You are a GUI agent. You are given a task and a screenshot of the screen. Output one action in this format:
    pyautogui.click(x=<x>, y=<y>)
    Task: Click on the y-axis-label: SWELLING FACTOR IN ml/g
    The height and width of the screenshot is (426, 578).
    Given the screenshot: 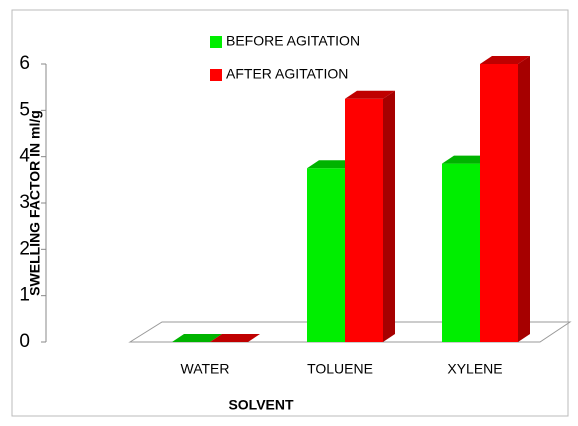 What is the action you would take?
    pyautogui.click(x=35, y=203)
    